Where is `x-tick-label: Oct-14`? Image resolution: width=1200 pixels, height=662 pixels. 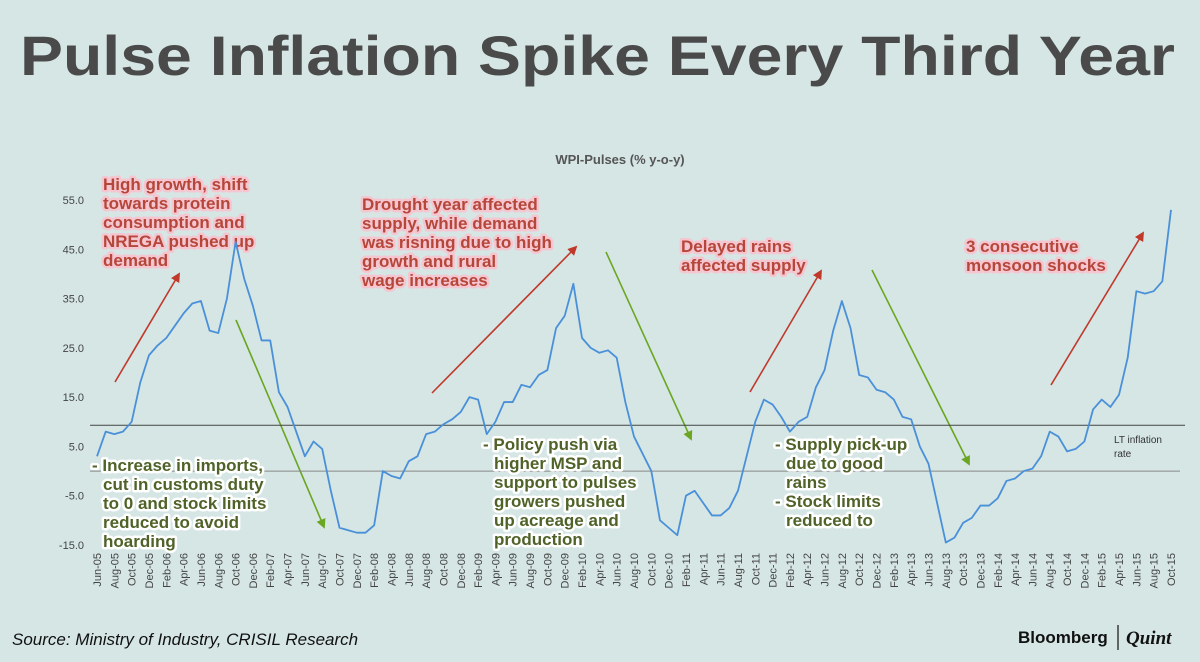
x-tick-label: Oct-14 is located at coordinates (1068, 569).